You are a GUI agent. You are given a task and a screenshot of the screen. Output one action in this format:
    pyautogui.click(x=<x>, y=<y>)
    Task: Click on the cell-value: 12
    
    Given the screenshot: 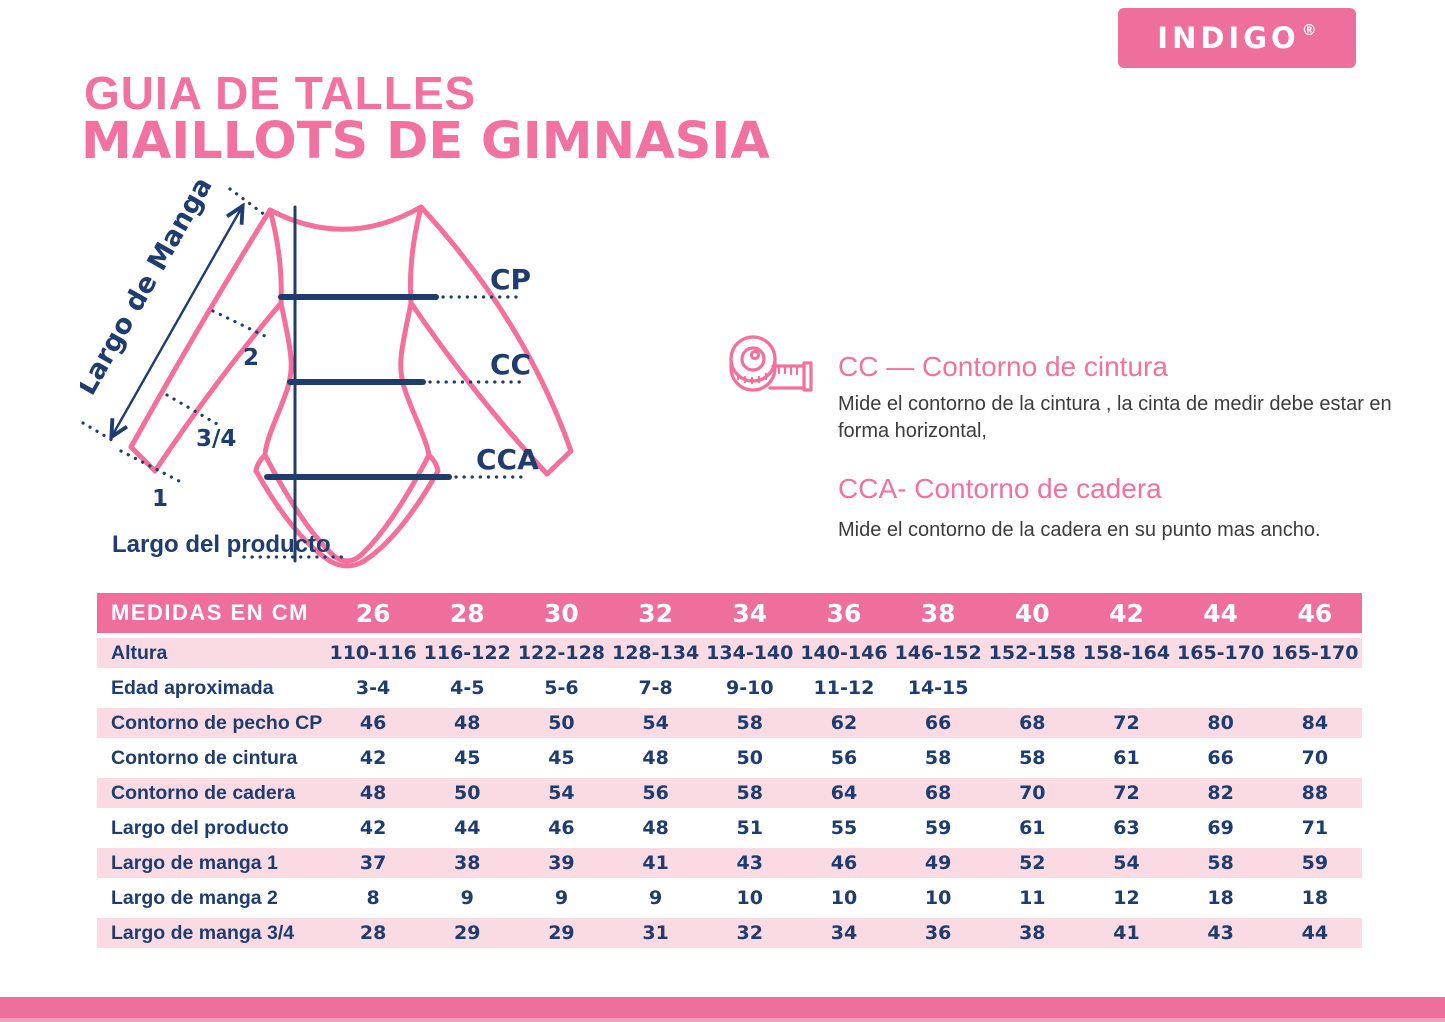 What is the action you would take?
    pyautogui.click(x=1126, y=898)
    